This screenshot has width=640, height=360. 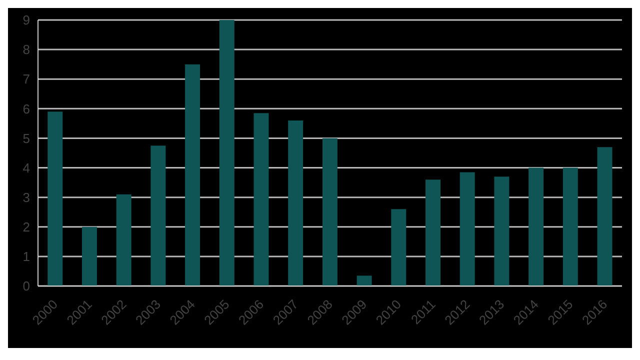 What do you see at coordinates (26, 108) in the screenshot?
I see `y-tick-label: 6` at bounding box center [26, 108].